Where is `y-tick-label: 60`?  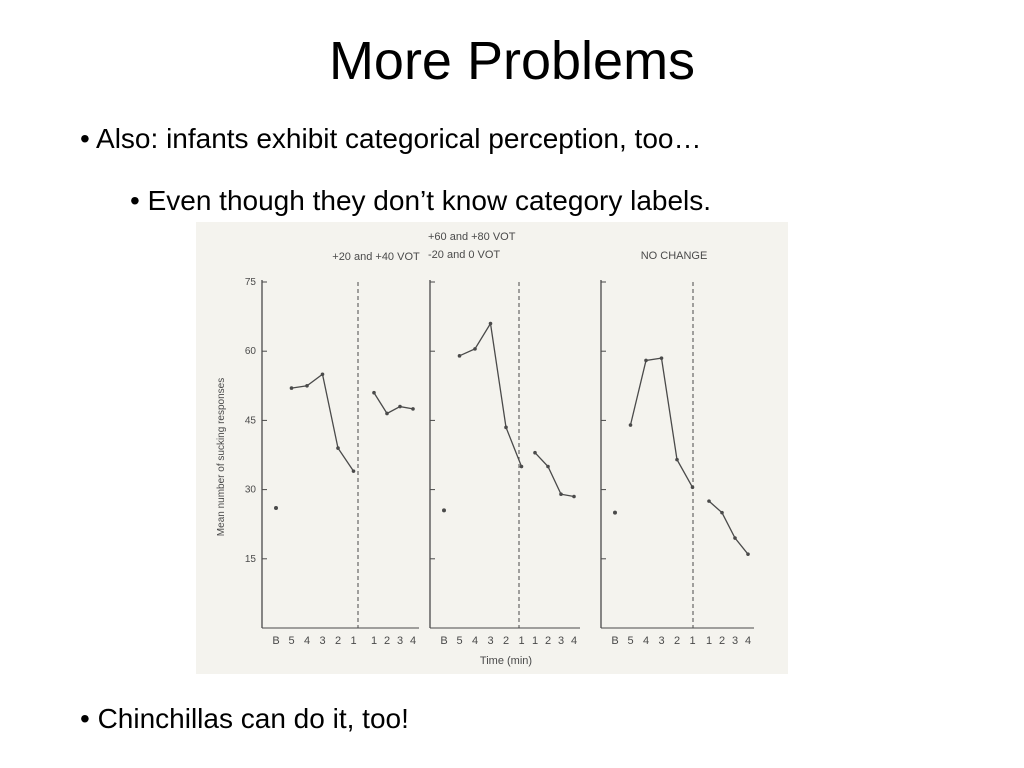 y-tick-label: 60 is located at coordinates (251, 351).